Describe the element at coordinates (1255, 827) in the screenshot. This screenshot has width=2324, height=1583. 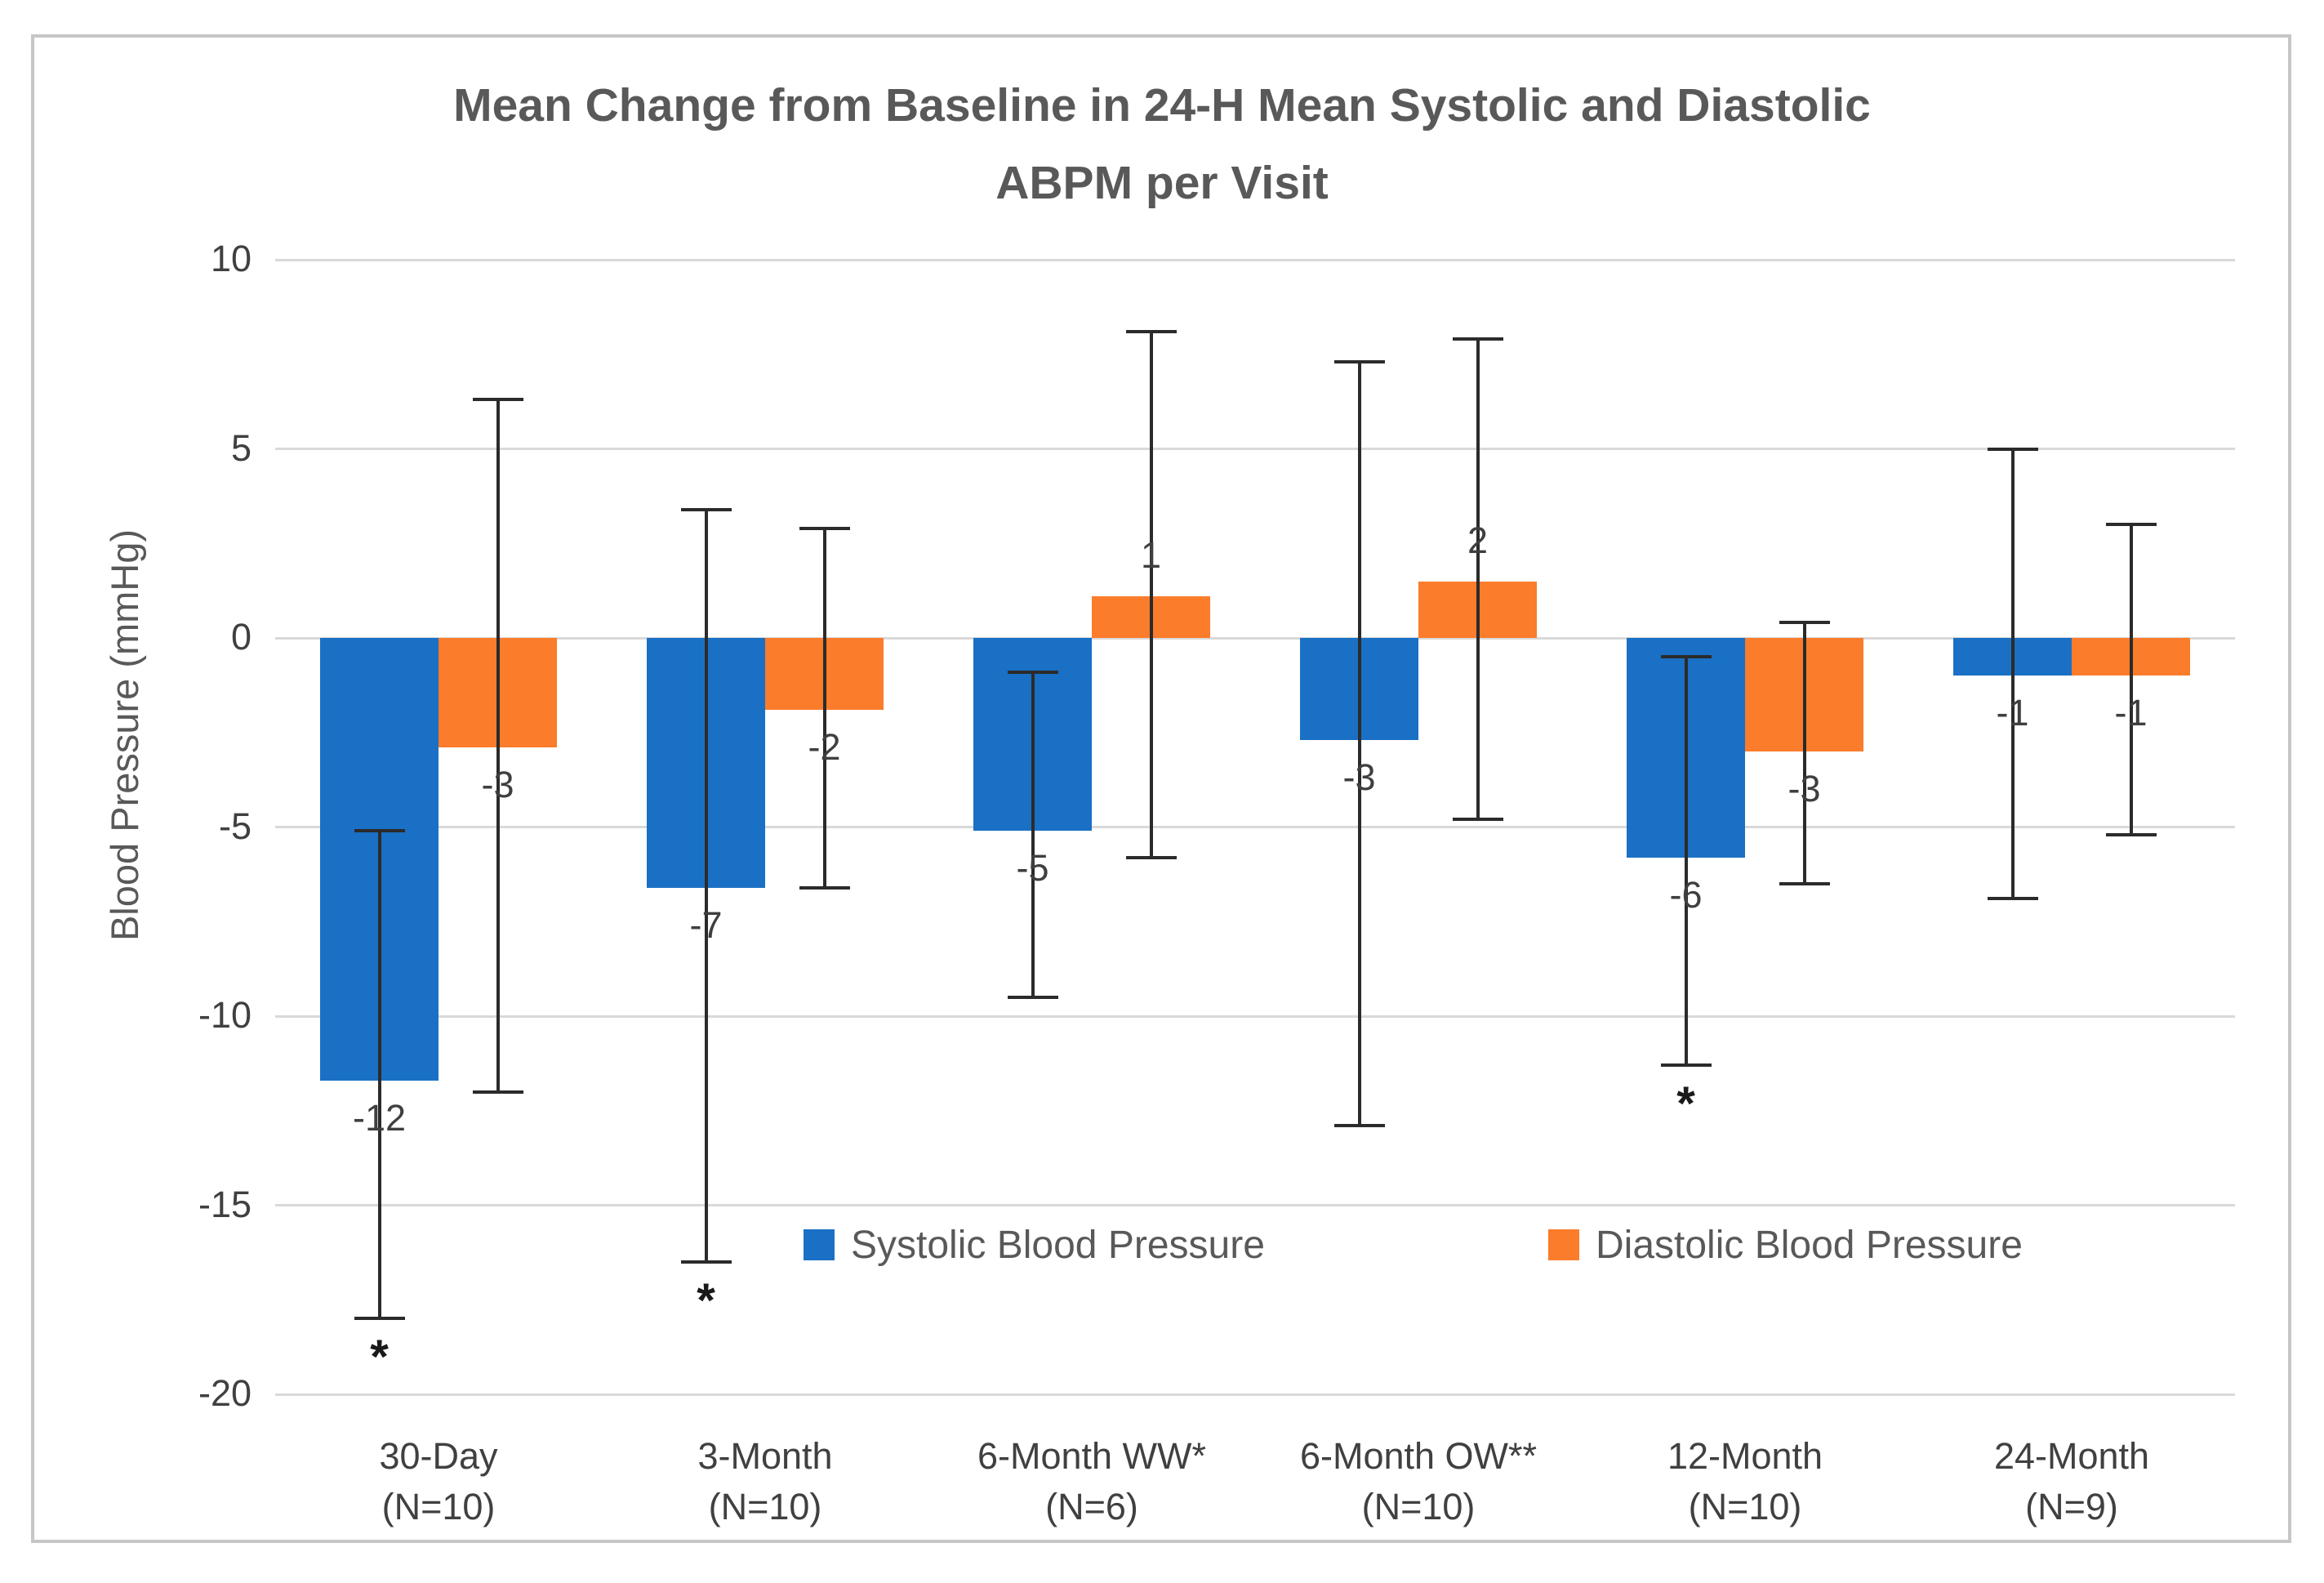
I see `gridline--5` at that location.